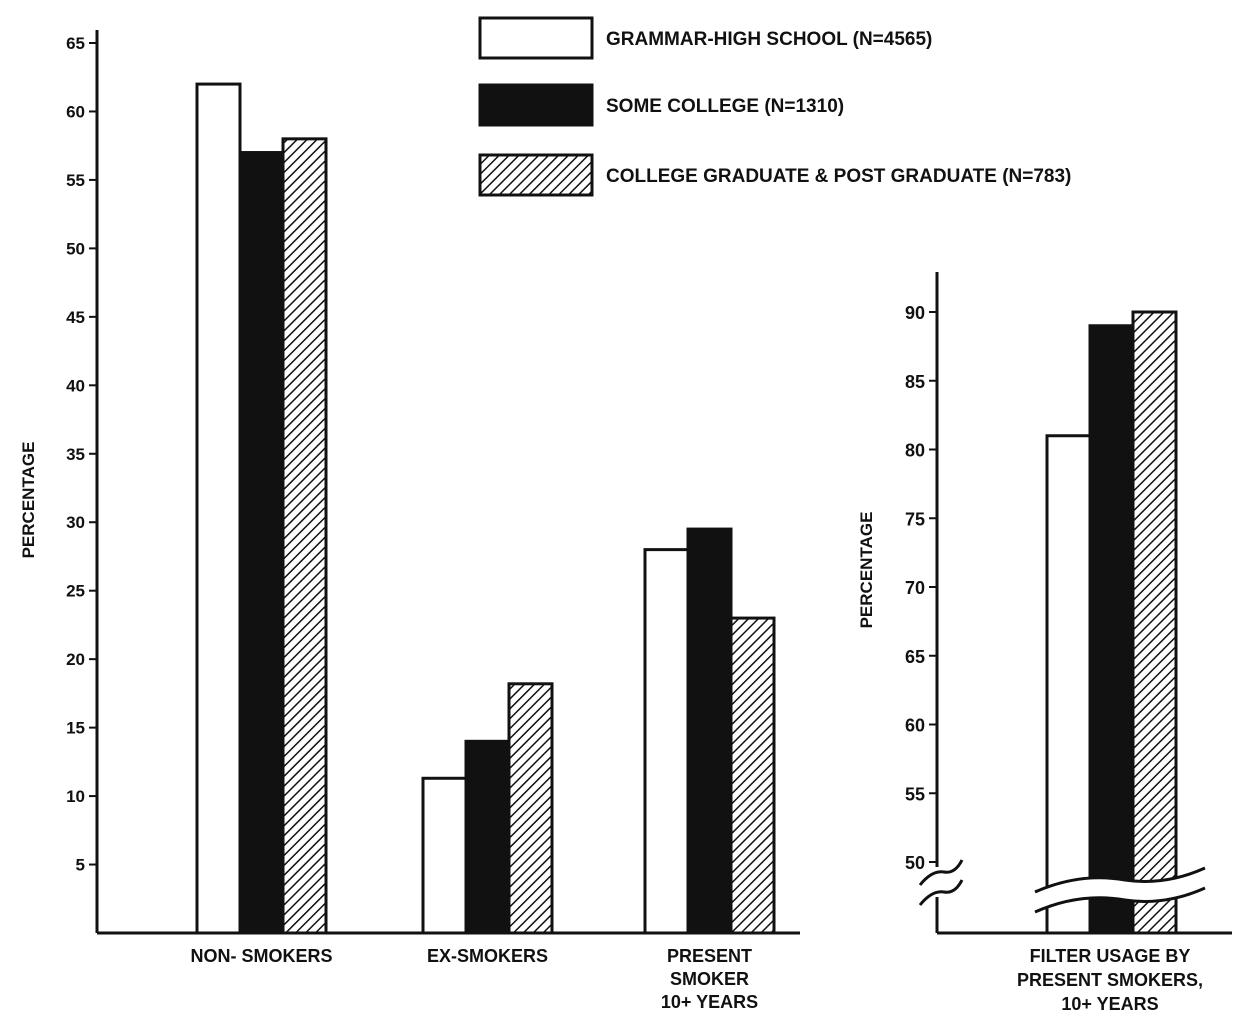 The image size is (1236, 1017). I want to click on category-label-2-line-1: EX-SMOKERS, so click(487, 956).